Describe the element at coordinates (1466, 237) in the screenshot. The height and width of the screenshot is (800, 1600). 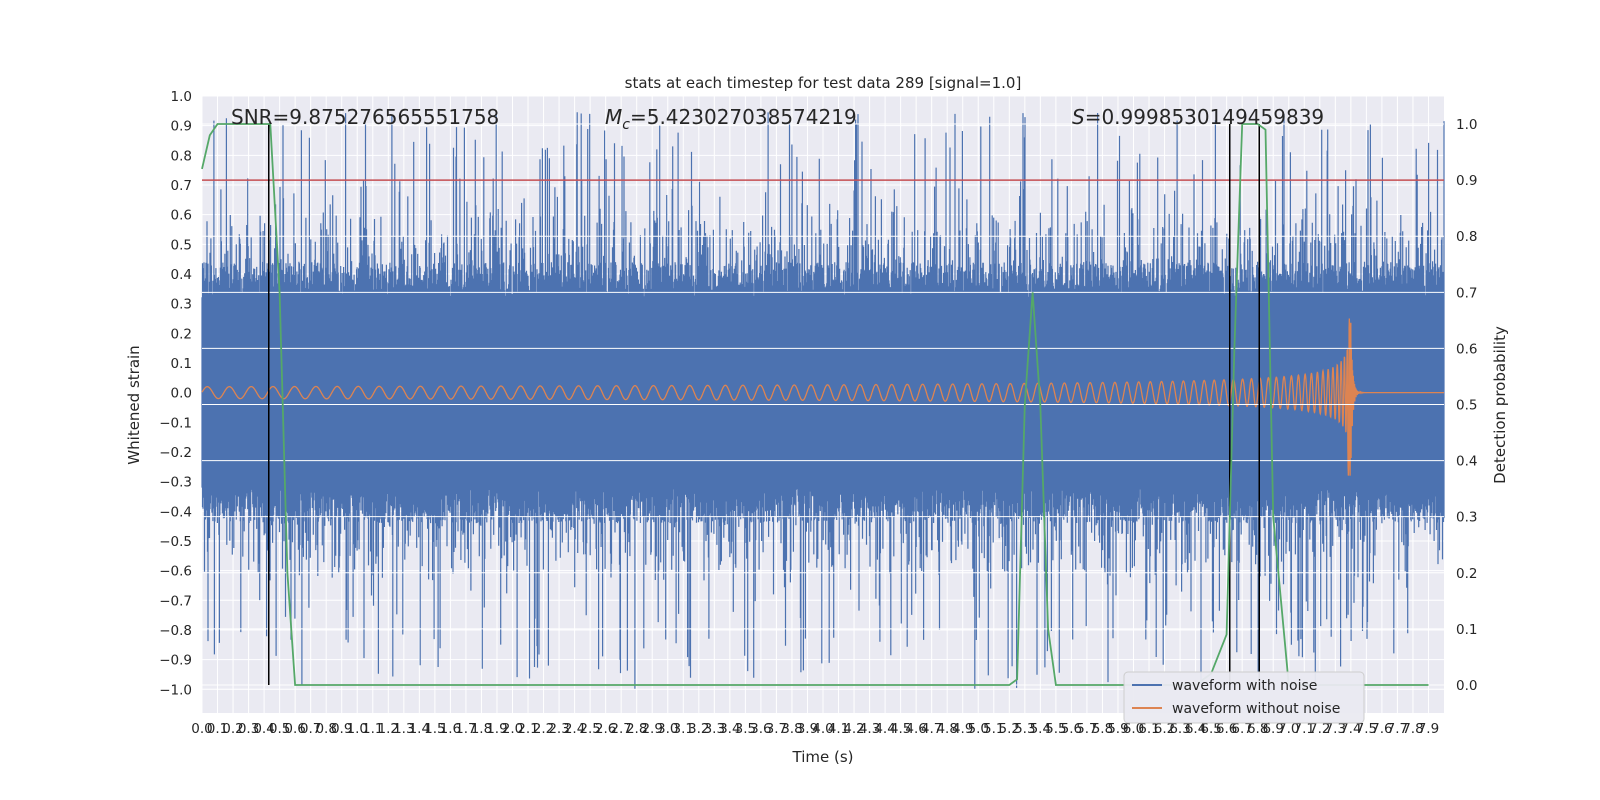
I see `y-tick-label-right: 0.8` at that location.